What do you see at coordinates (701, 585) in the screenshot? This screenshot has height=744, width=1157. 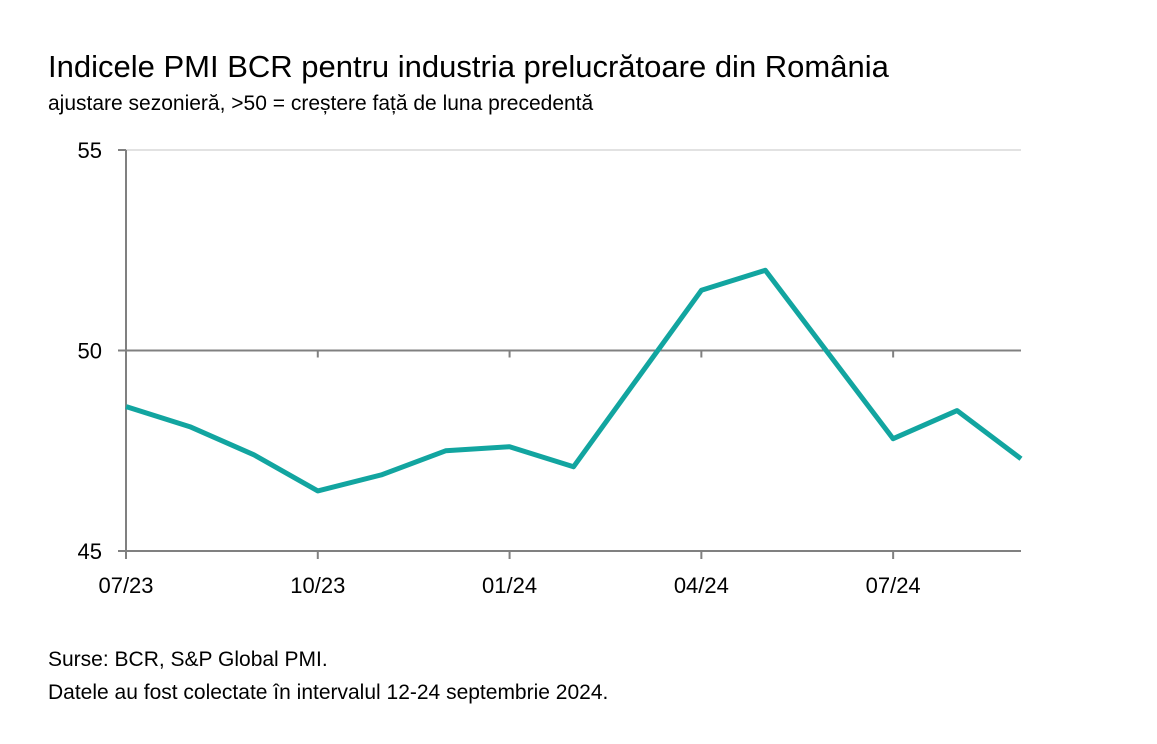 I see `x-tick-label: 04/24` at bounding box center [701, 585].